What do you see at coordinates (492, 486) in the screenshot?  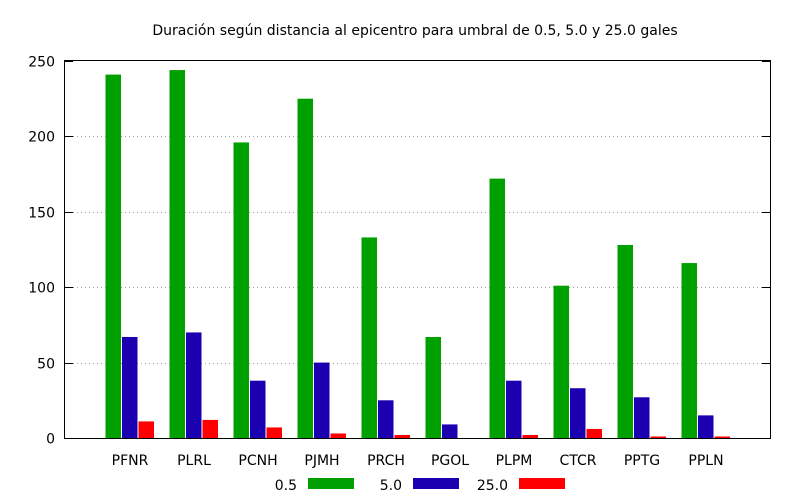 I see `legend-label: 25.0` at bounding box center [492, 486].